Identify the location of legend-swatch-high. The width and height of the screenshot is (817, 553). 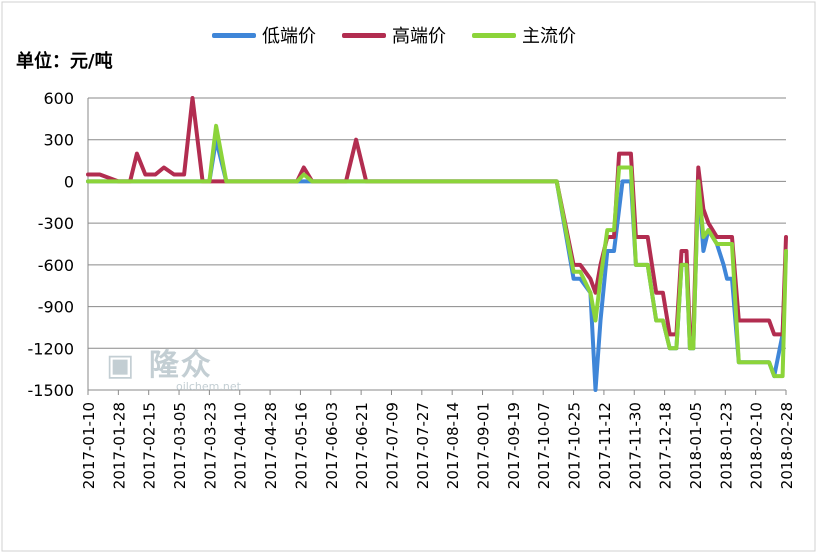
(364, 35).